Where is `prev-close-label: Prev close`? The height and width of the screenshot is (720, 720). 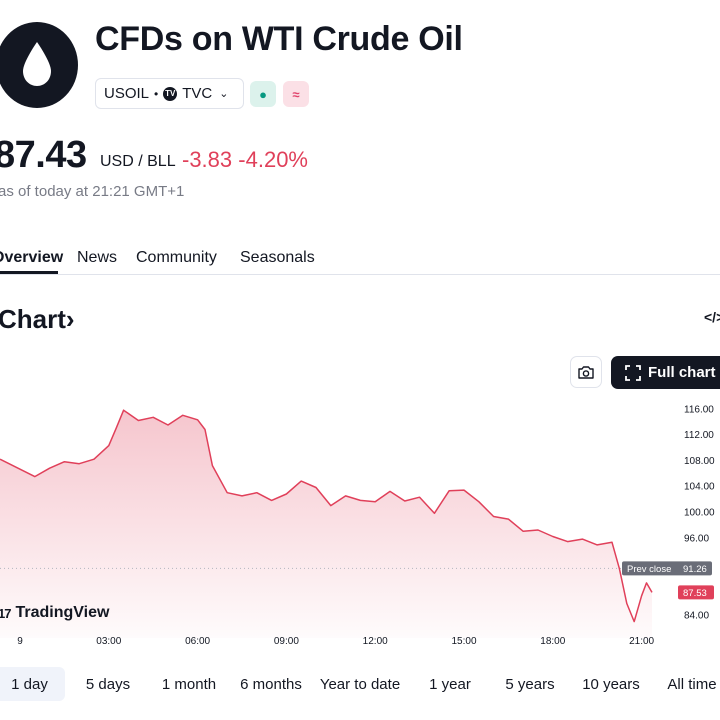
prev-close-label: Prev close is located at coordinates (649, 569).